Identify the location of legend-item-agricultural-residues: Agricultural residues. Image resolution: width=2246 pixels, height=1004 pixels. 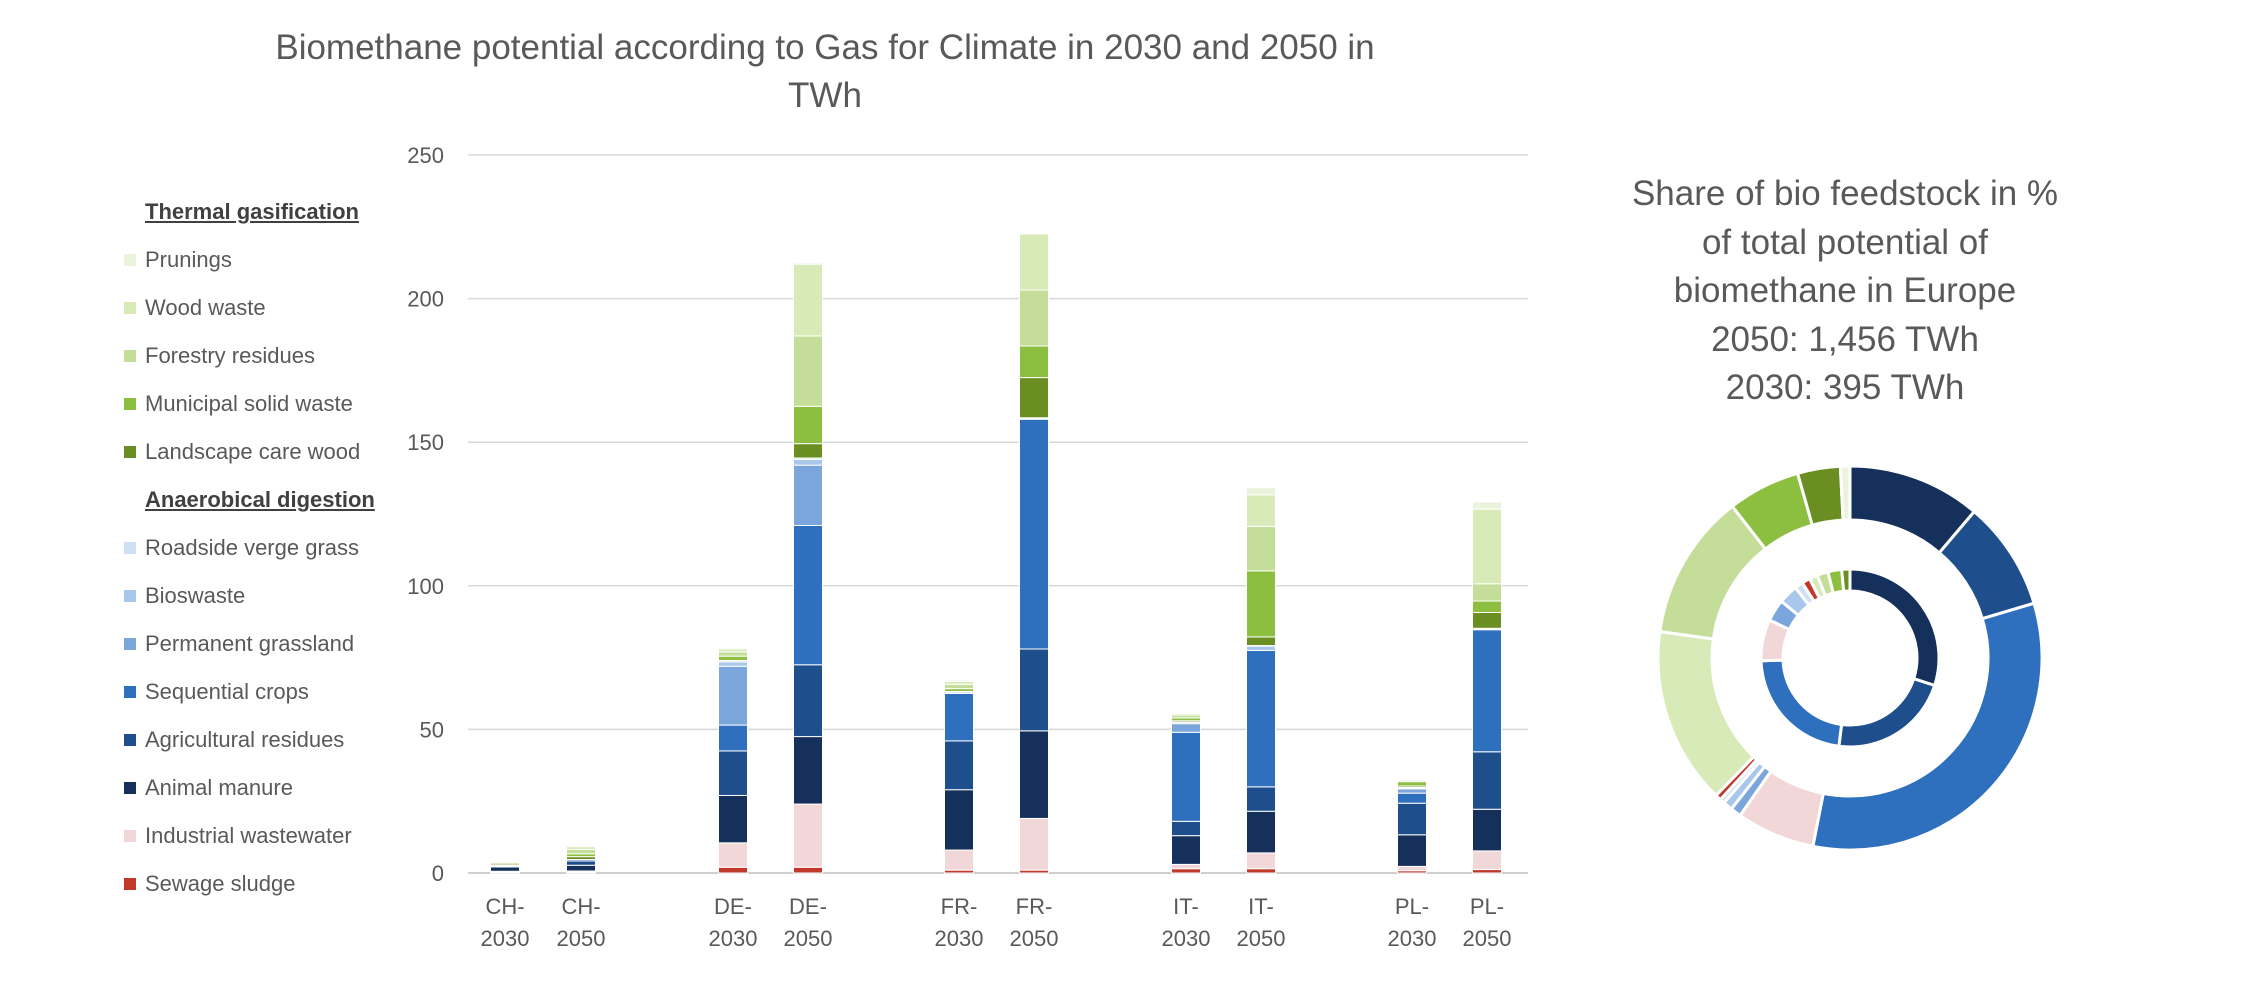
(272, 740).